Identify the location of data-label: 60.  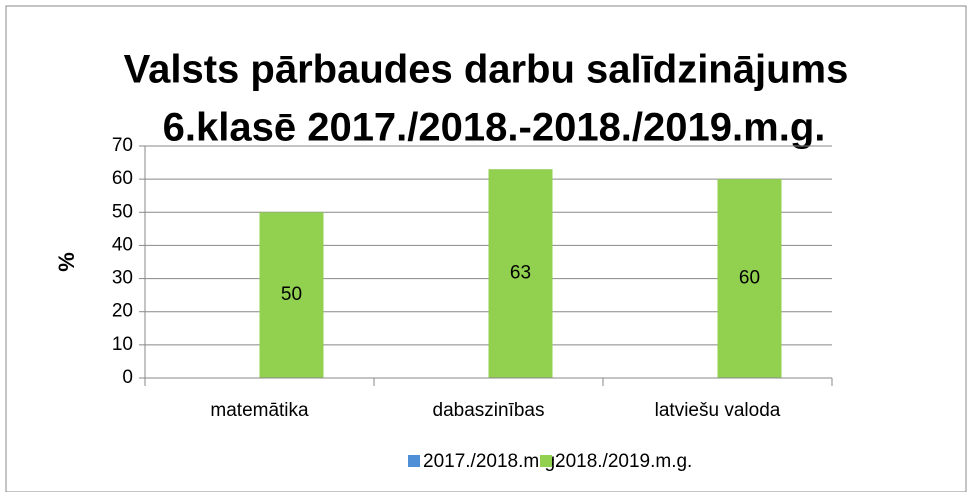
(749, 278).